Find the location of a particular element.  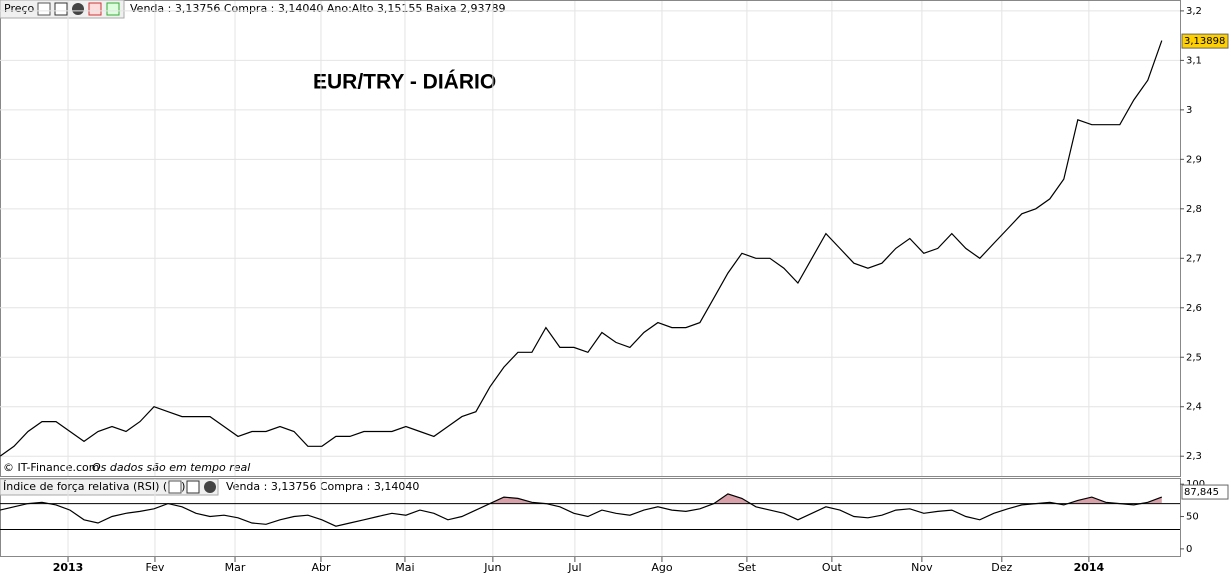

down-icon is located at coordinates (95, 9).